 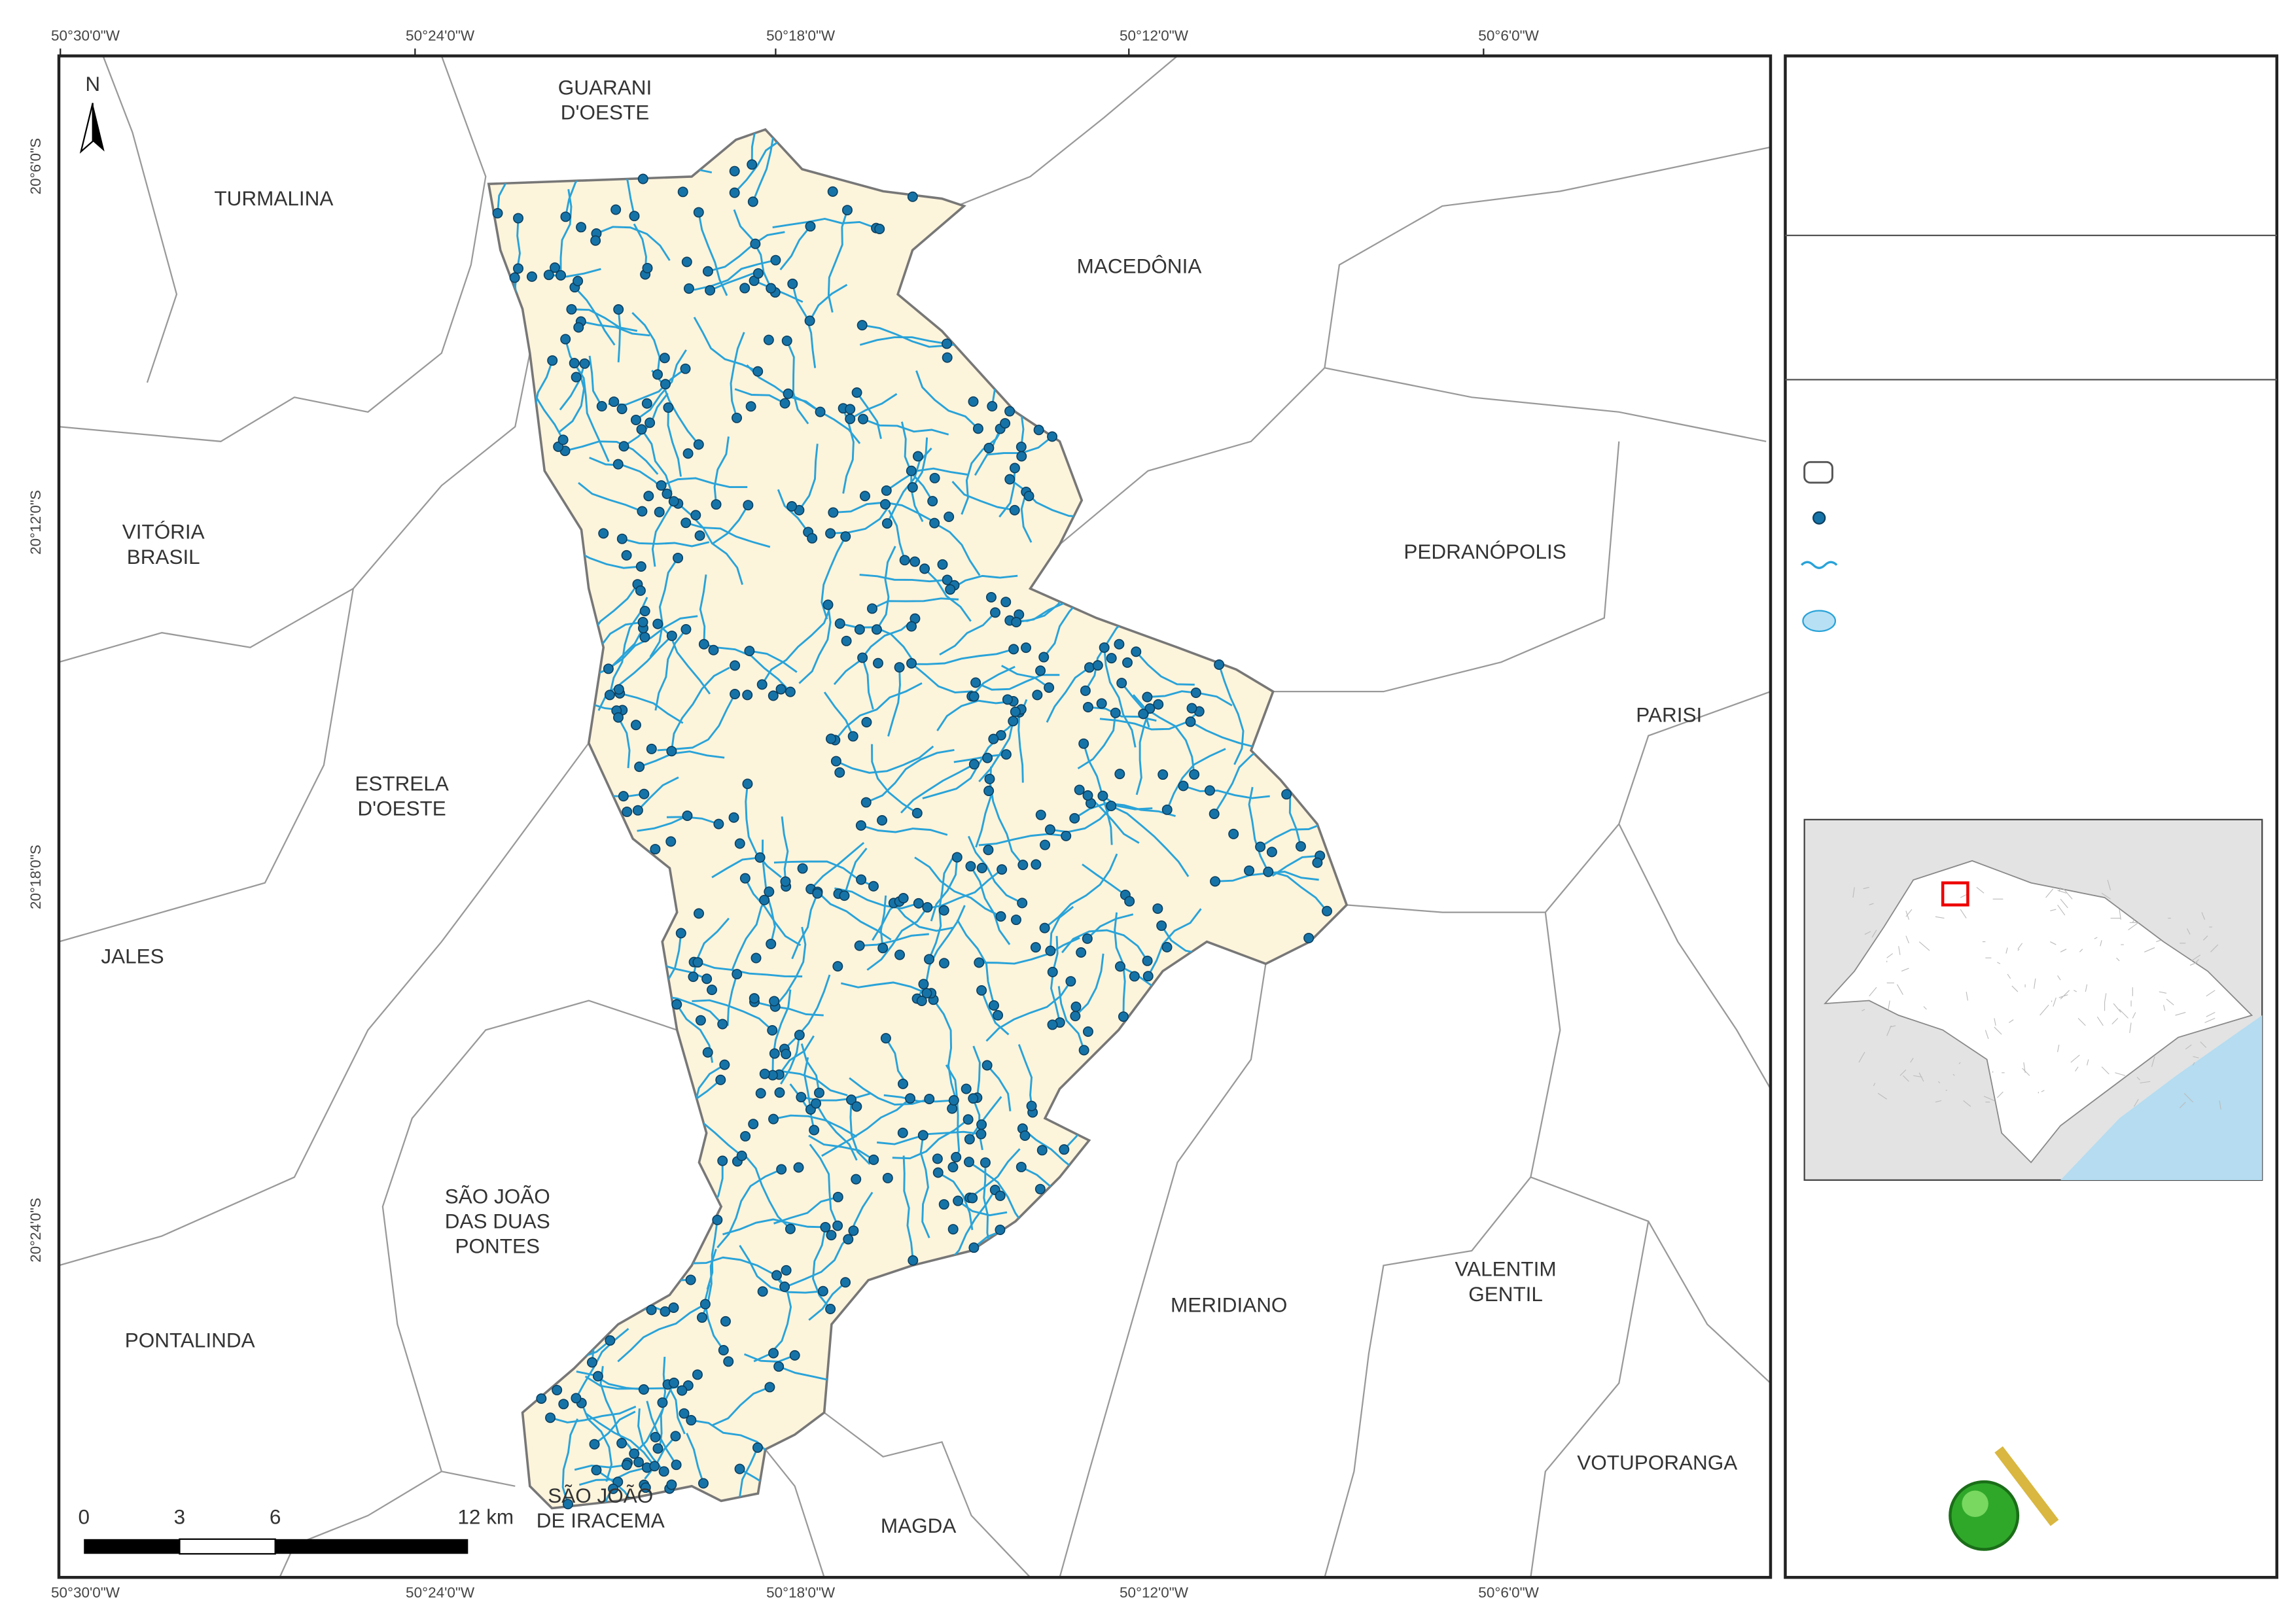 I want to click on longitude-label: 50°6'0"W, so click(x=1509, y=35).